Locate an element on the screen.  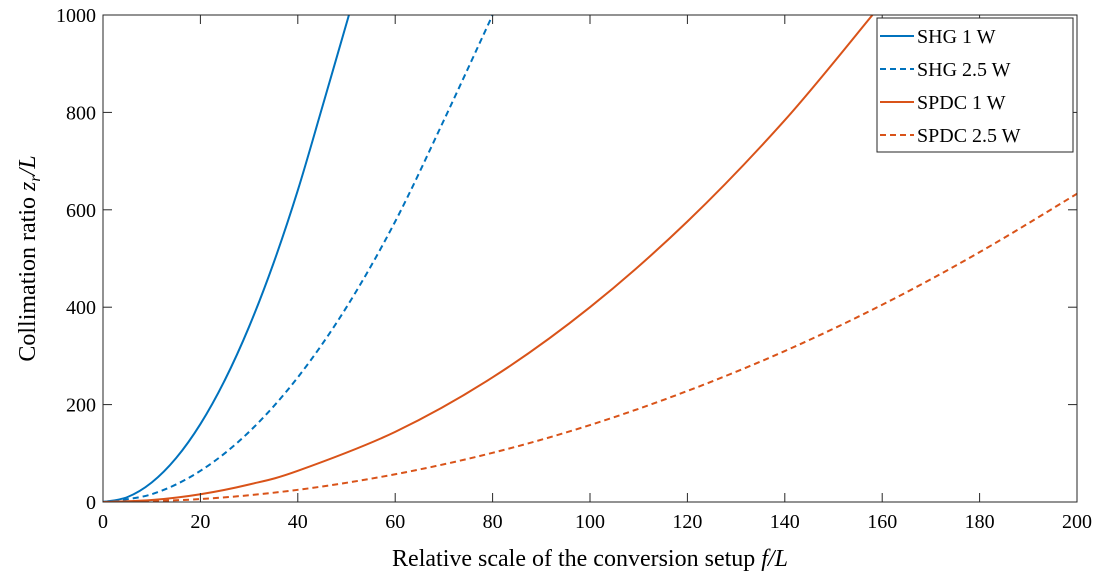
x-tick-label: 100 is located at coordinates (590, 522).